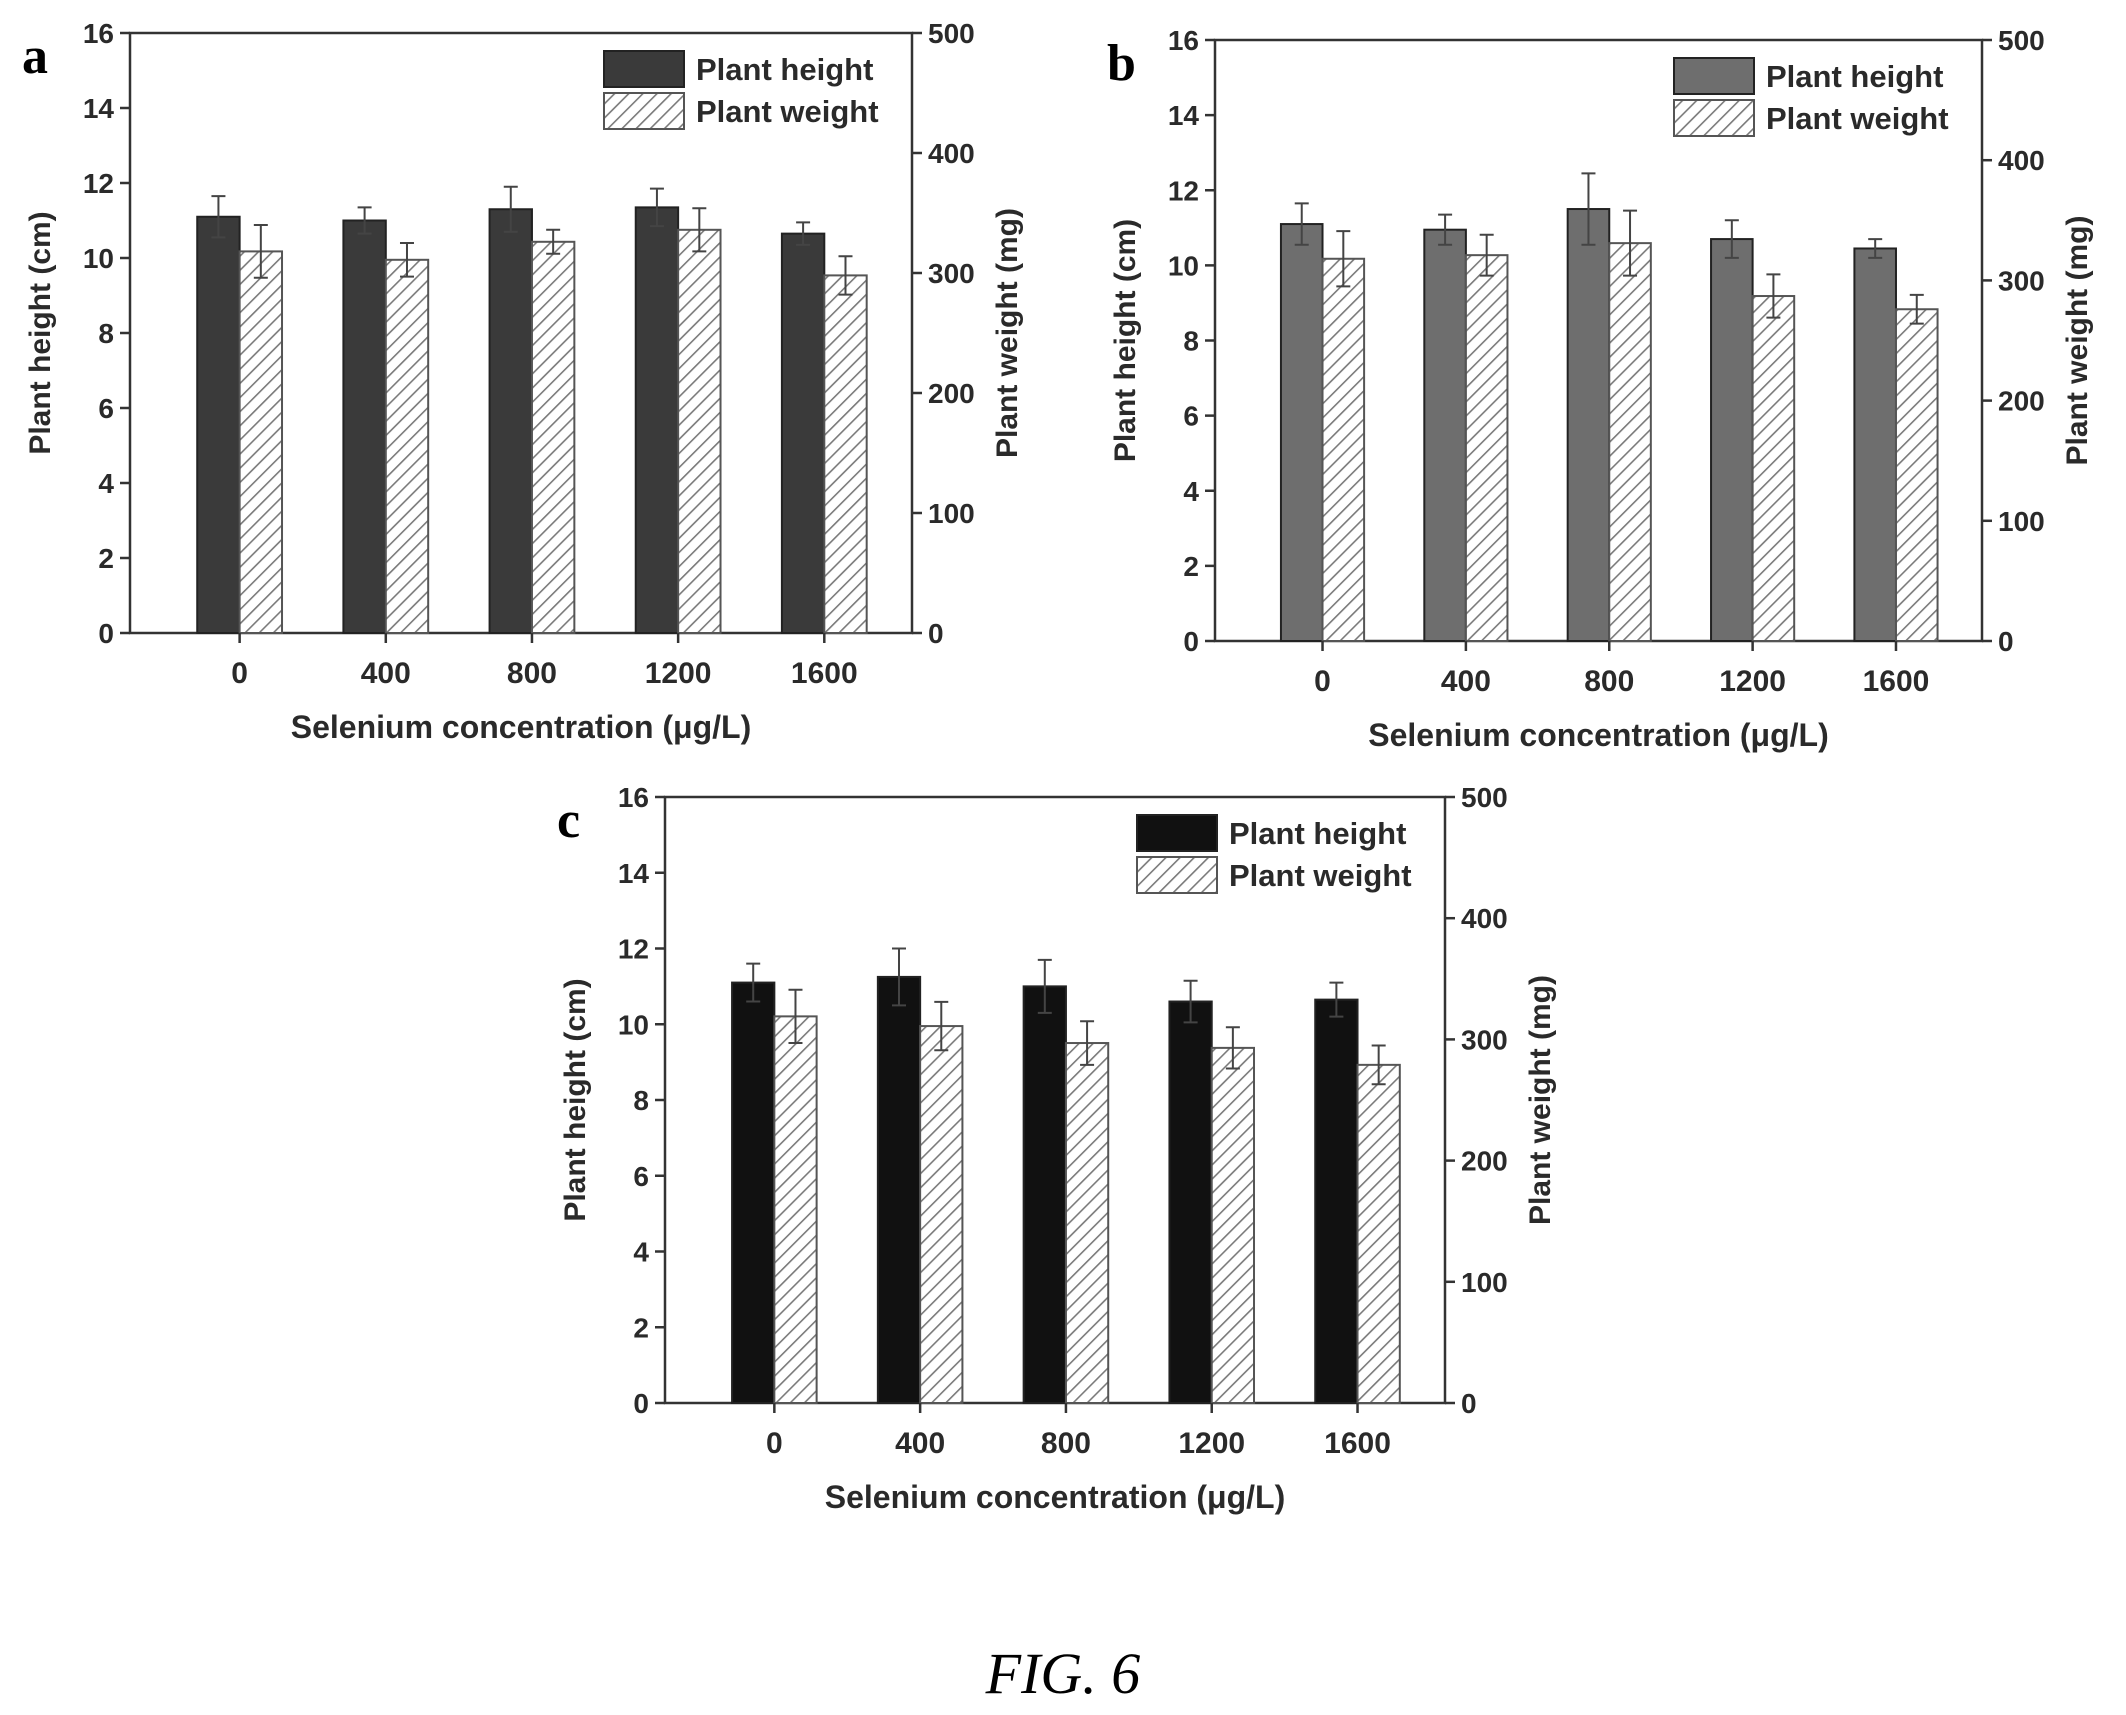 The image size is (2126, 1715). Describe the element at coordinates (40, 332) in the screenshot. I see `y-axis-label: Plant height (cm)` at that location.